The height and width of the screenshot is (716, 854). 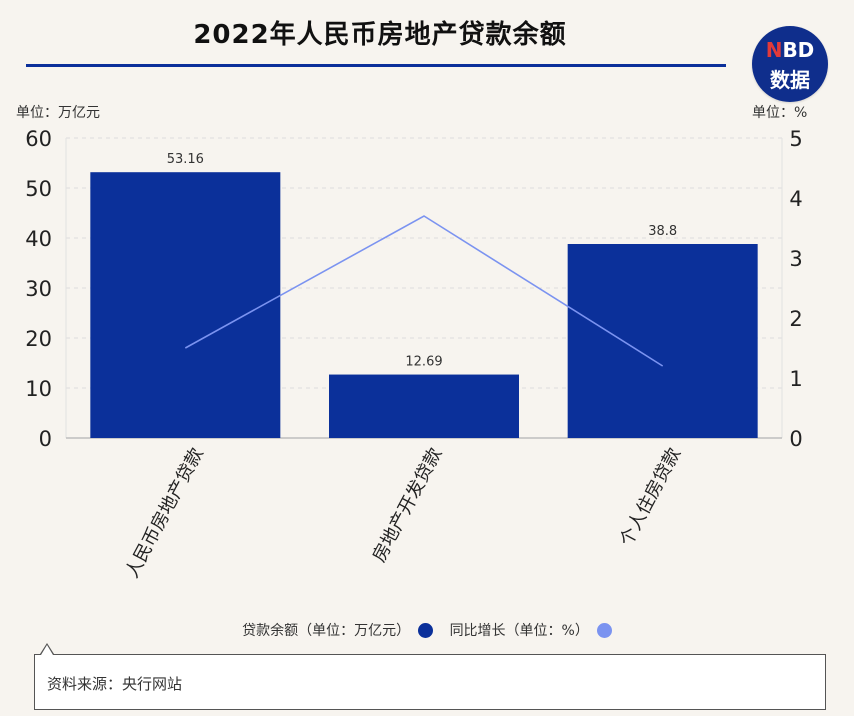 What do you see at coordinates (58, 113) in the screenshot?
I see `left-axis-unit: 单位：万亿元` at bounding box center [58, 113].